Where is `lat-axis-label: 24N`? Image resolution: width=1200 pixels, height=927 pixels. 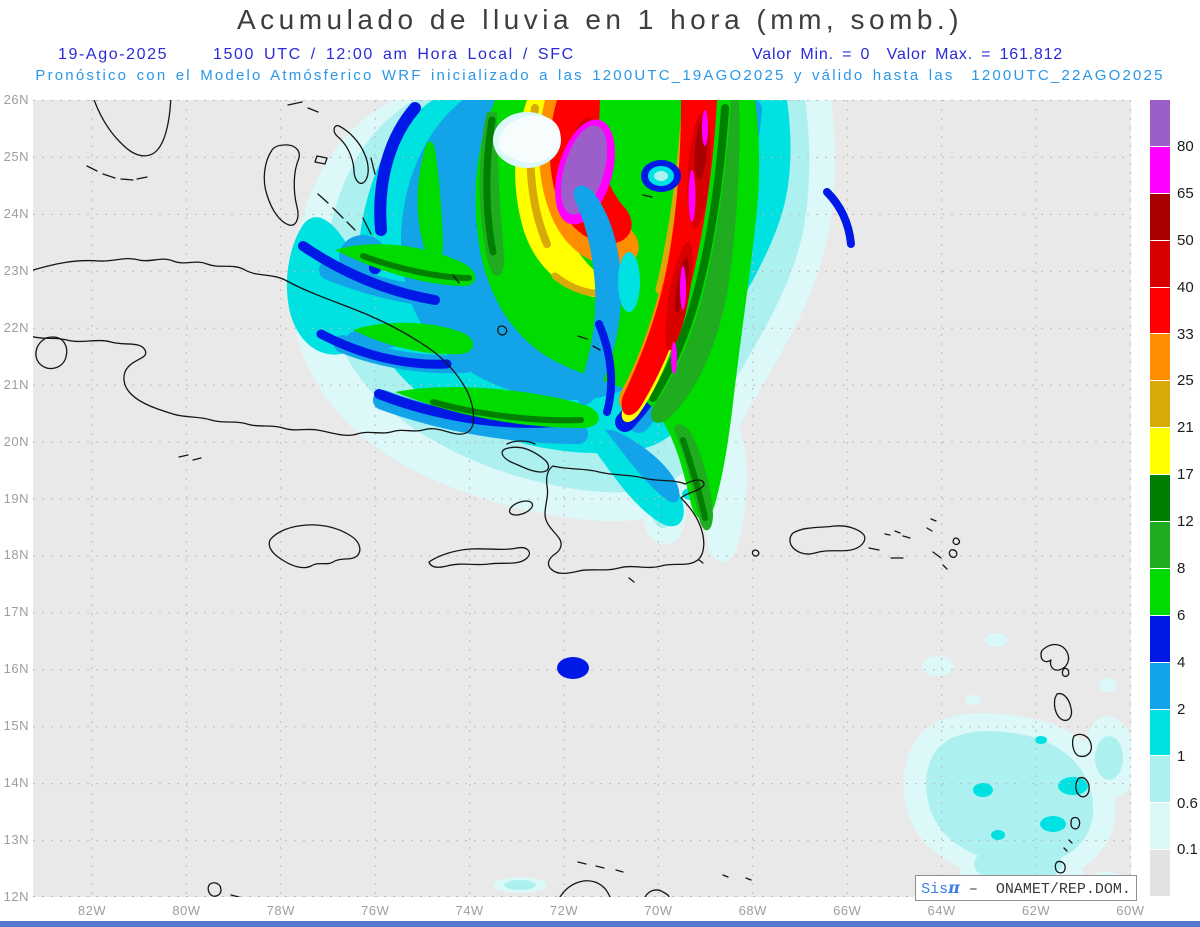 lat-axis-label: 24N is located at coordinates (16, 213).